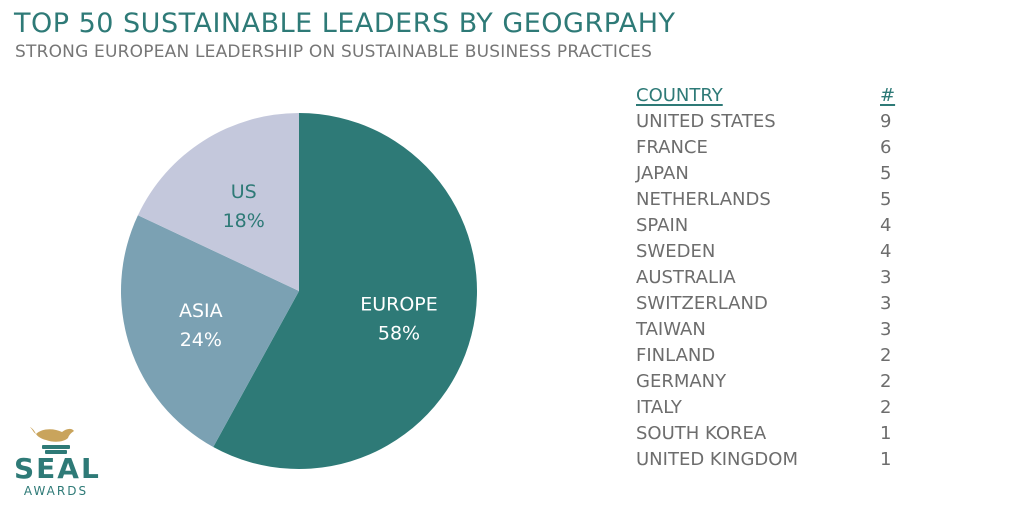  What do you see at coordinates (771, 304) in the screenshot?
I see `table-row: SWITZERLAND 3` at bounding box center [771, 304].